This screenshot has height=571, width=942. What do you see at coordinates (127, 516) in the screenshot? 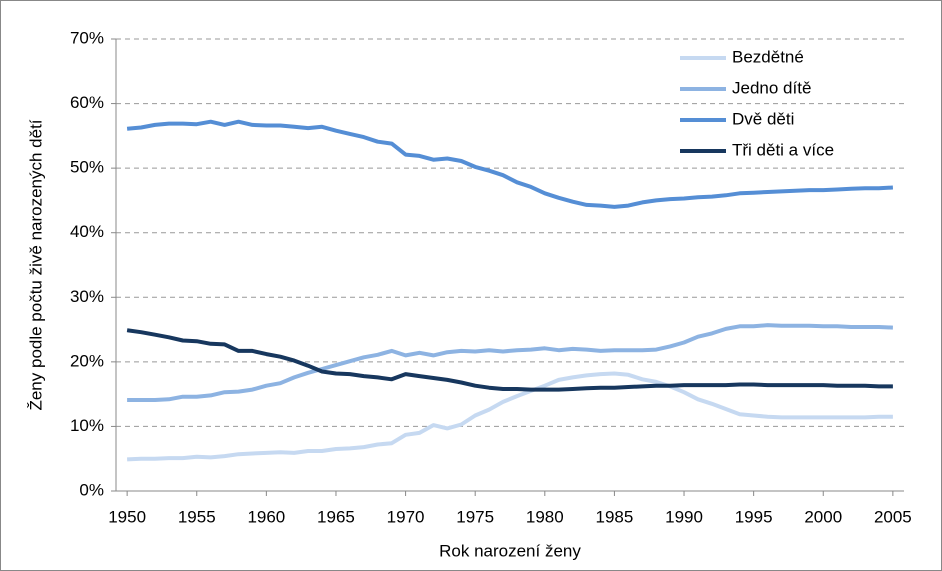
I see `x-tick-label: 1950` at bounding box center [127, 516].